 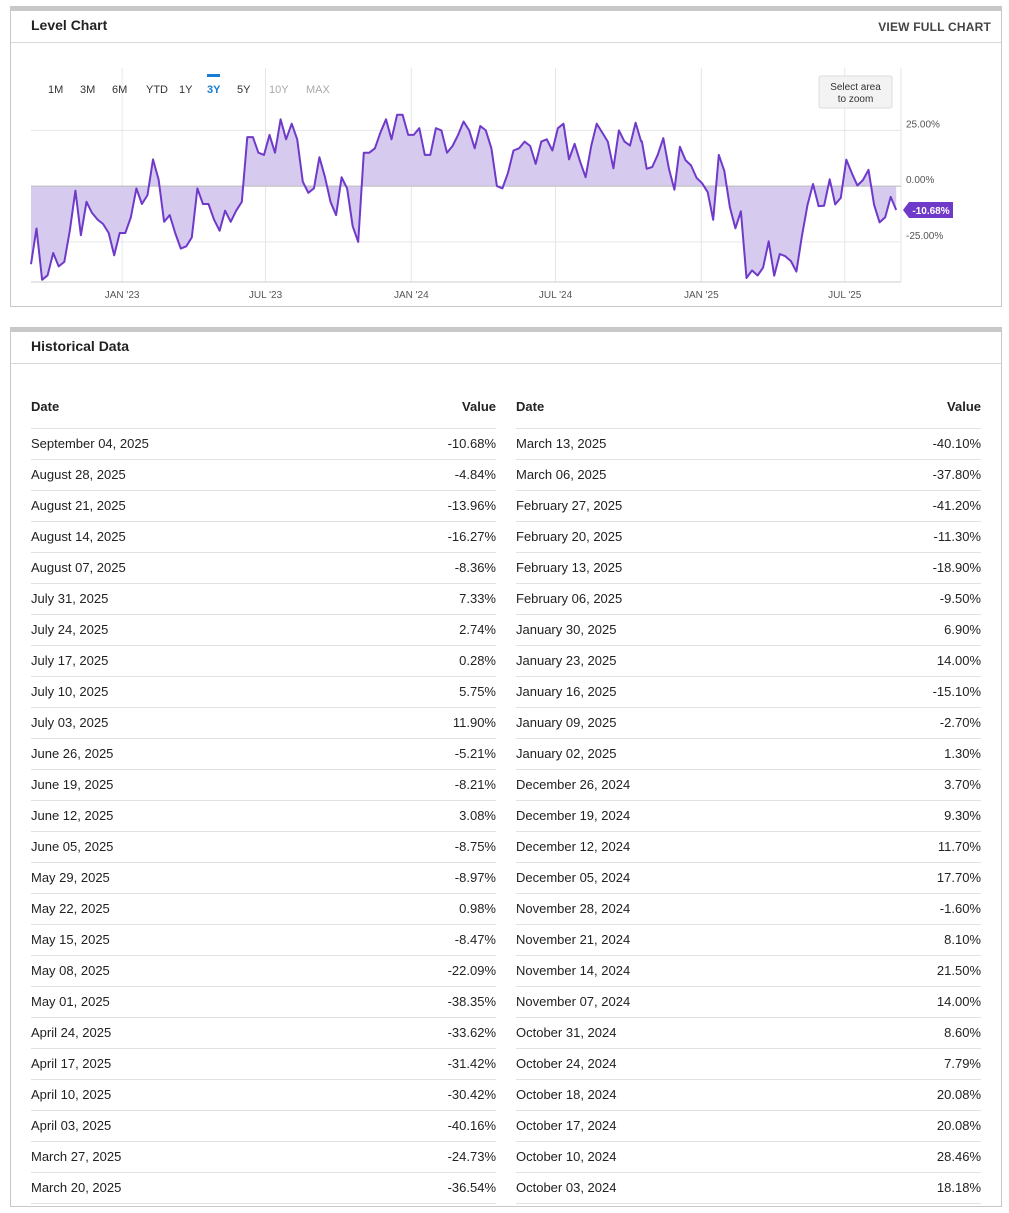 I want to click on row-value: -8.75%, so click(x=475, y=846).